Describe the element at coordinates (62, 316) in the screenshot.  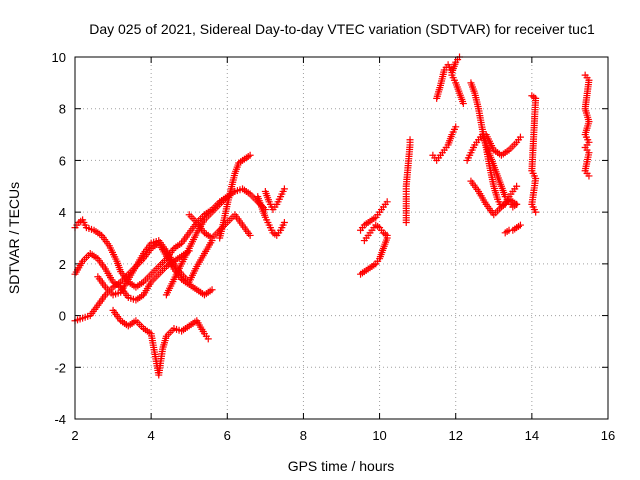
I see `y-tick-label: 0` at that location.